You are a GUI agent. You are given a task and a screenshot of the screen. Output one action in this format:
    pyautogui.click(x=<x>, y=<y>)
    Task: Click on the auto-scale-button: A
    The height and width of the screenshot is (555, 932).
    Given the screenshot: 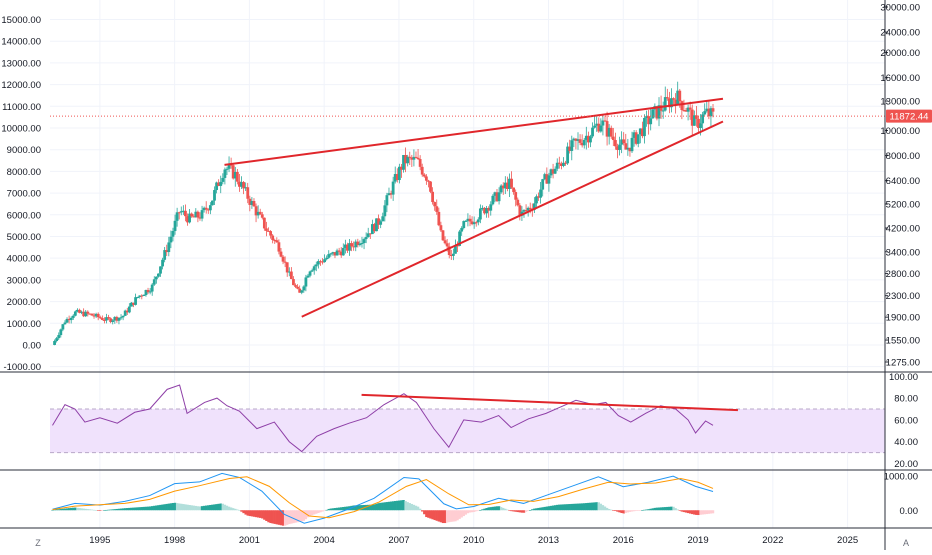 What is the action you would take?
    pyautogui.click(x=905, y=543)
    